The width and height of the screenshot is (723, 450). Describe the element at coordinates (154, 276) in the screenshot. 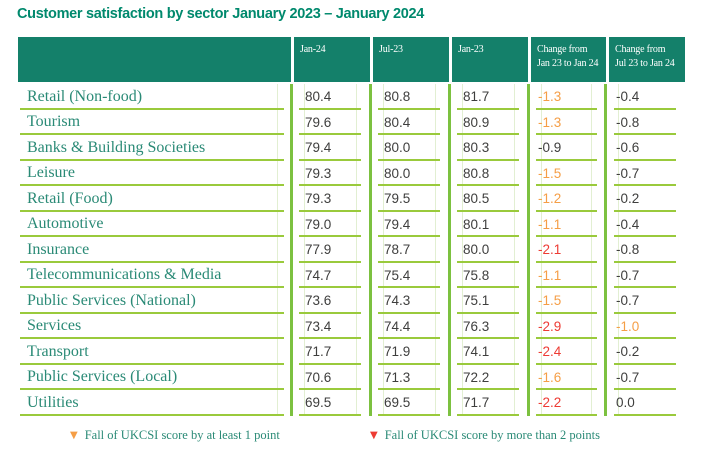

I see `sector-name-cell: Telecommunications & Media` at that location.